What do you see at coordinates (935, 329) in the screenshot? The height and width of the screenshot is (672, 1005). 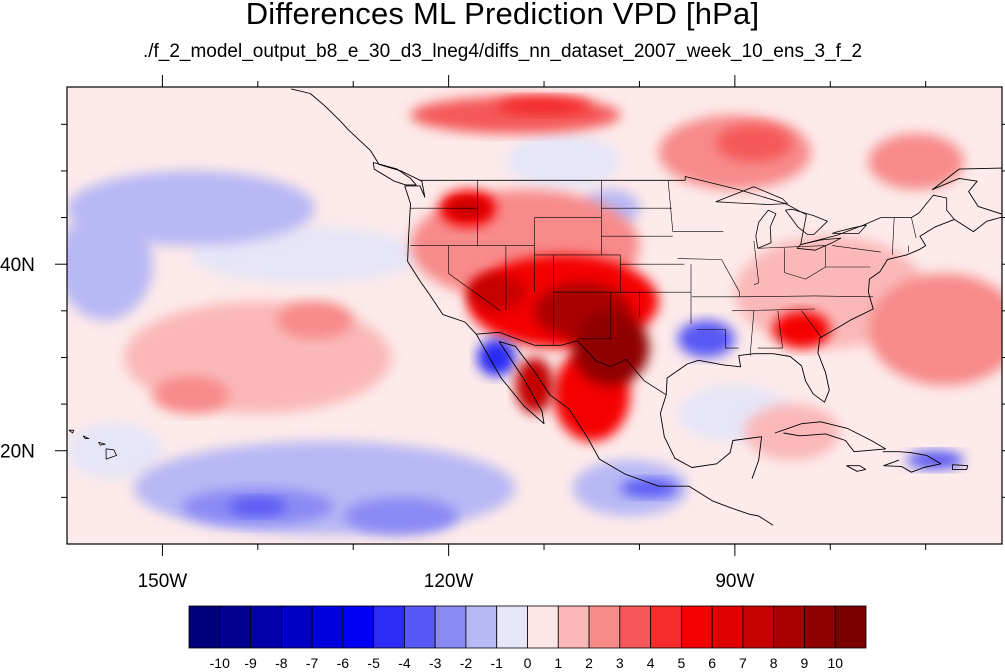 I see `field-region-atlantic-pink` at bounding box center [935, 329].